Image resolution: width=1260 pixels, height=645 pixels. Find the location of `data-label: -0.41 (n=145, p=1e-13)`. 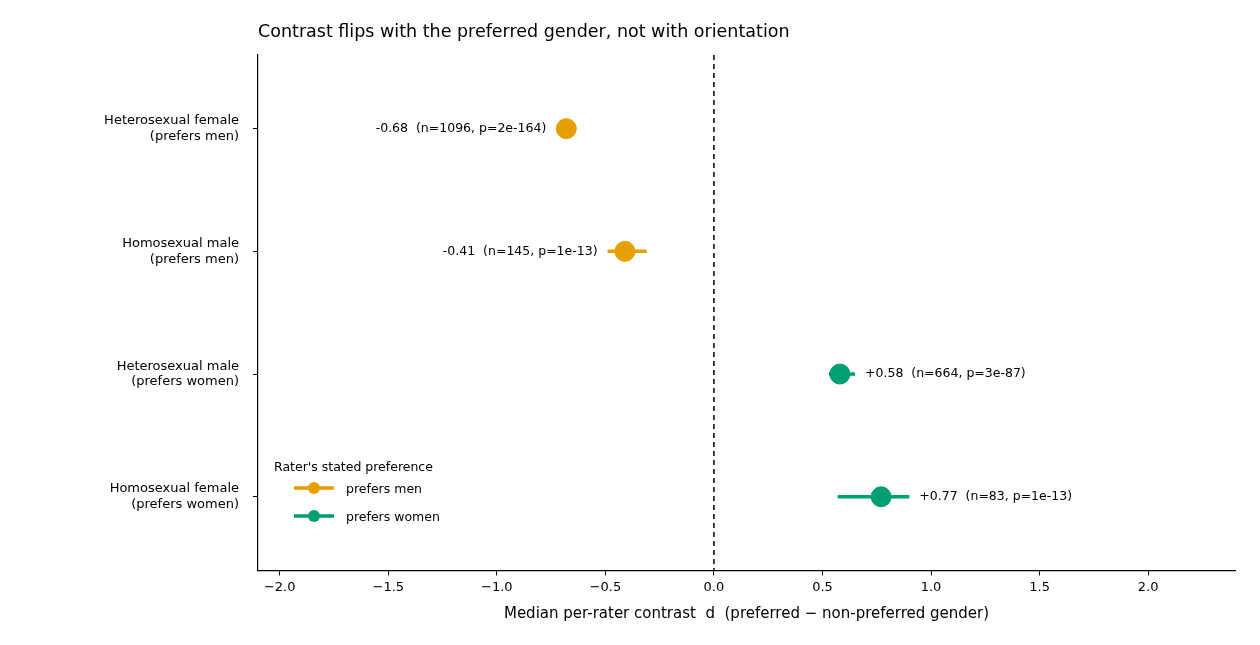

data-label: -0.41 (n=145, p=1e-13) is located at coordinates (520, 250).